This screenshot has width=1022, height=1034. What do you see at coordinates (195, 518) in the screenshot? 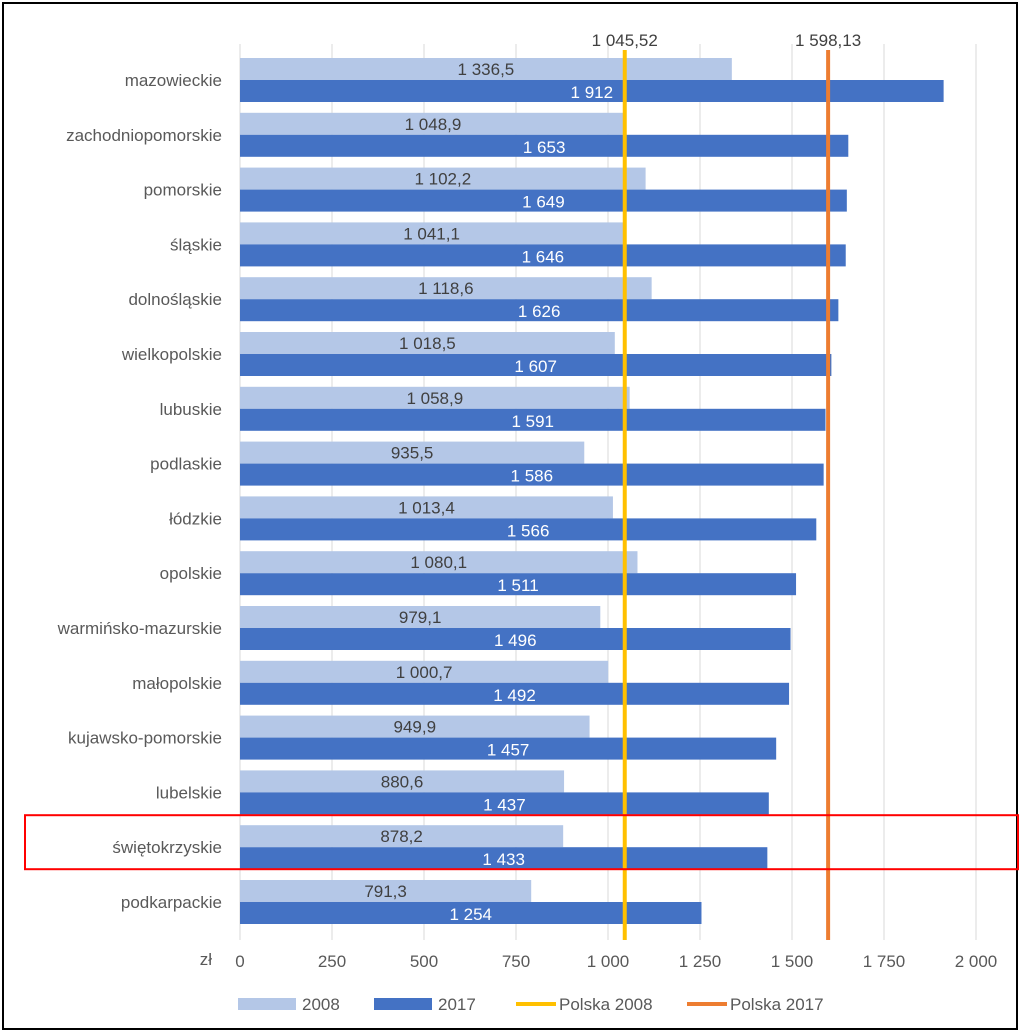
I see `category-label: łódzkie` at bounding box center [195, 518].